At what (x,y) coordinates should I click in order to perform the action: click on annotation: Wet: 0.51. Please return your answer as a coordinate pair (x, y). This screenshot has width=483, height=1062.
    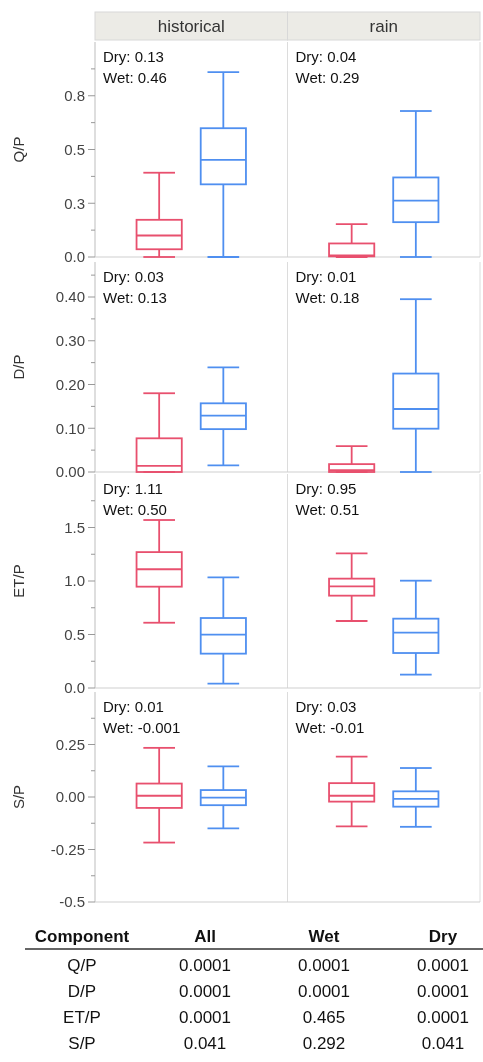
    Looking at the image, I should click on (327, 509).